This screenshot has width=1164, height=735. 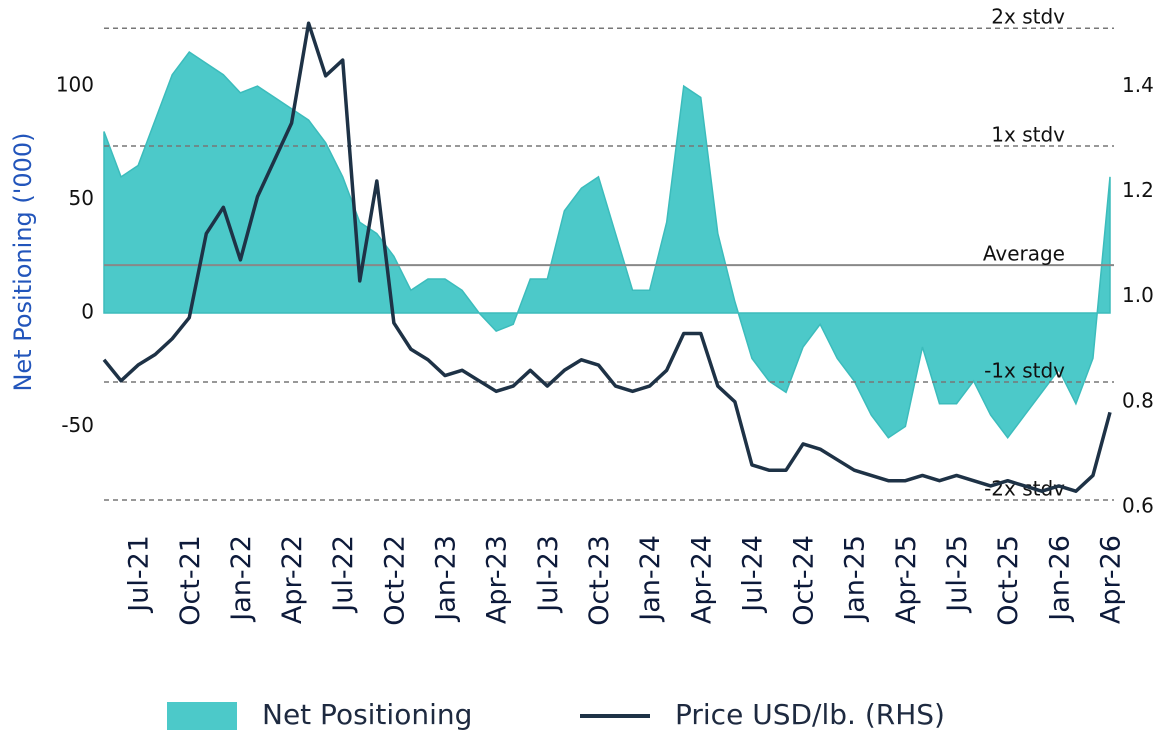 I want to click on x-tick-label: Oct-23, so click(x=599, y=580).